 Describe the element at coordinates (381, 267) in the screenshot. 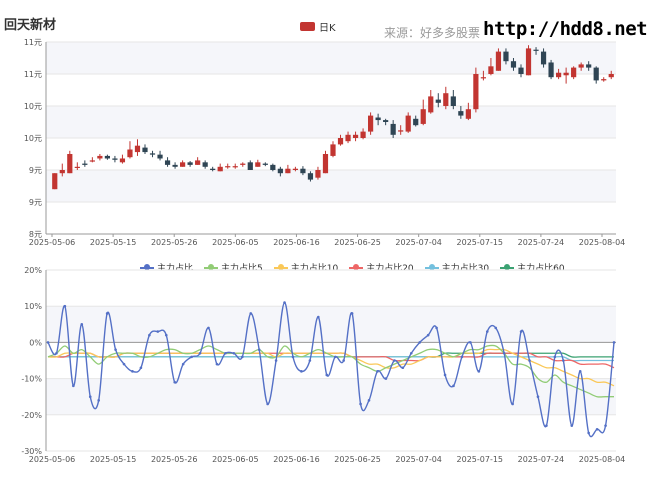

I see `flow-legend-item: 主力占比20` at that location.